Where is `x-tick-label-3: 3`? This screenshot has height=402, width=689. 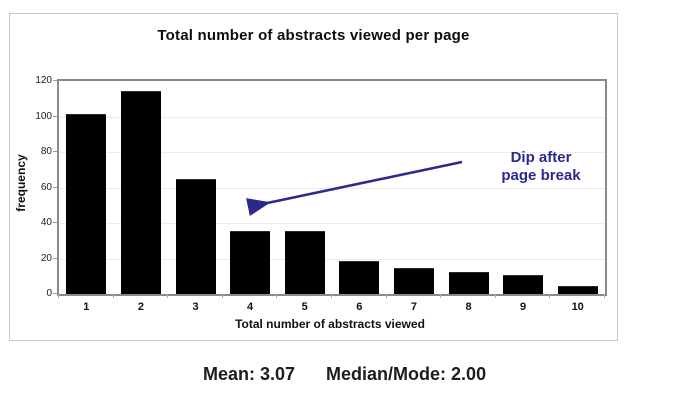
x-tick-label-3: 3 is located at coordinates (195, 307).